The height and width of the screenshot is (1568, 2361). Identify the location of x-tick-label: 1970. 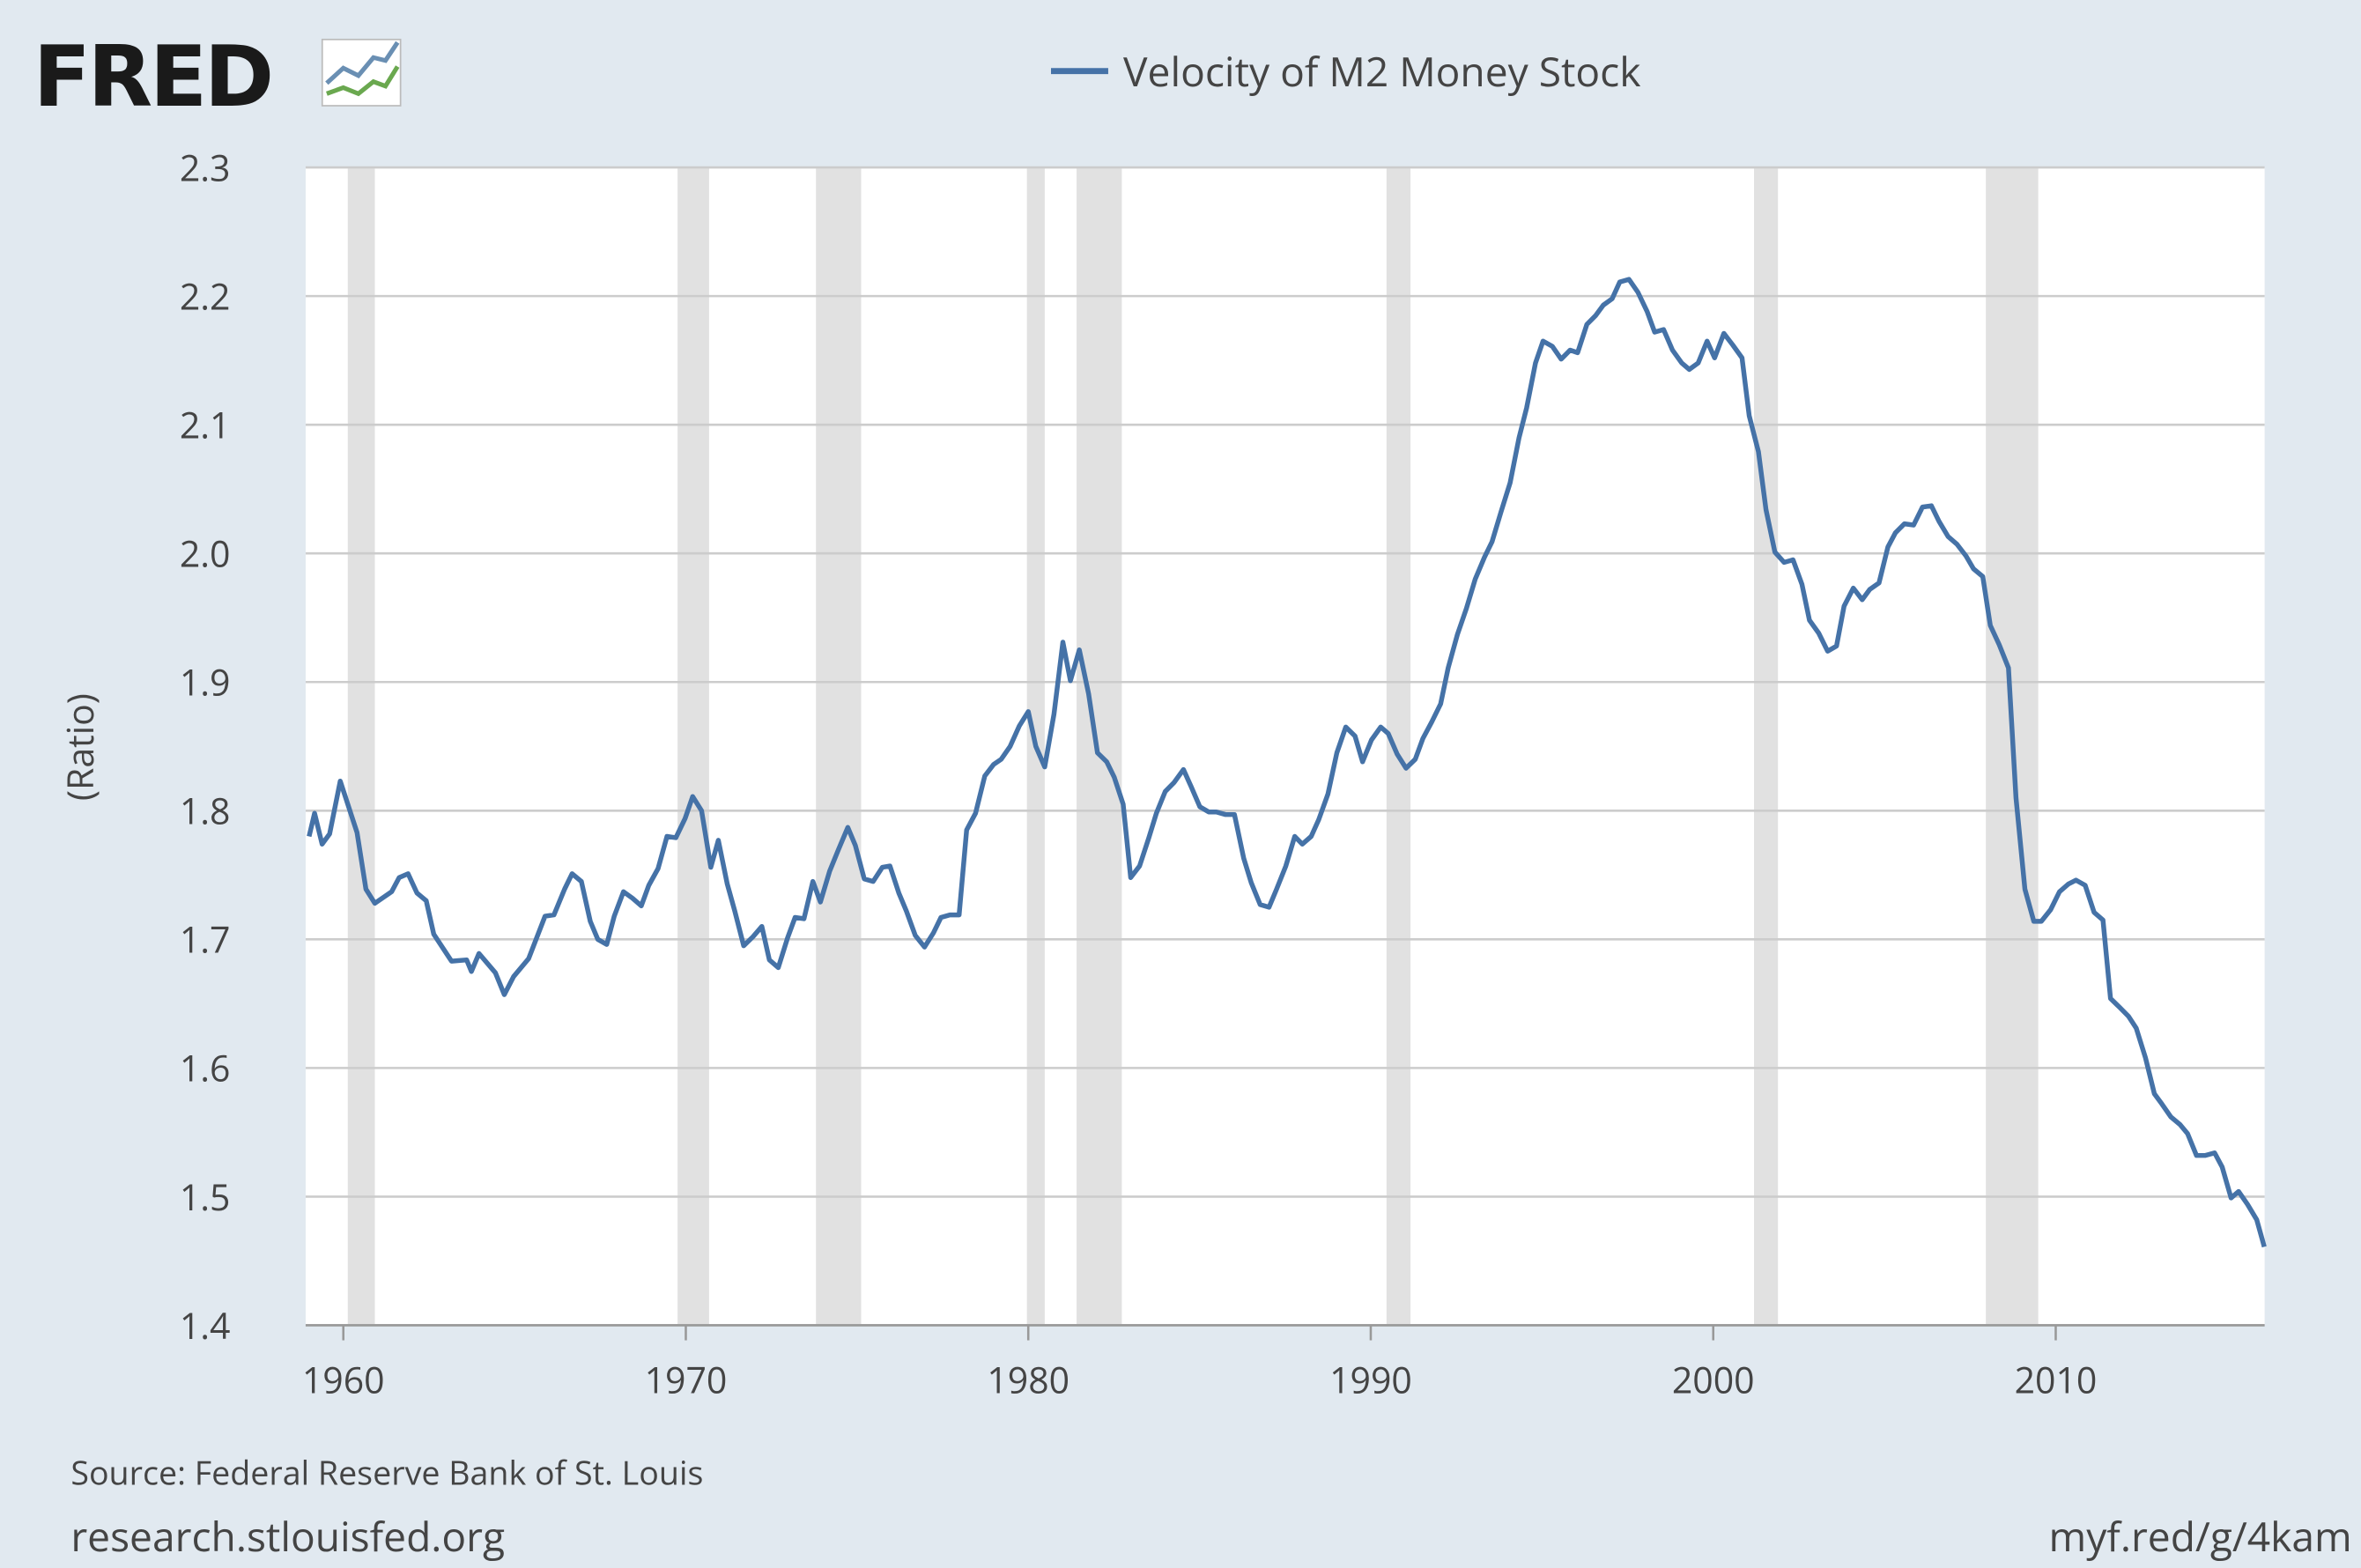
(686, 1379).